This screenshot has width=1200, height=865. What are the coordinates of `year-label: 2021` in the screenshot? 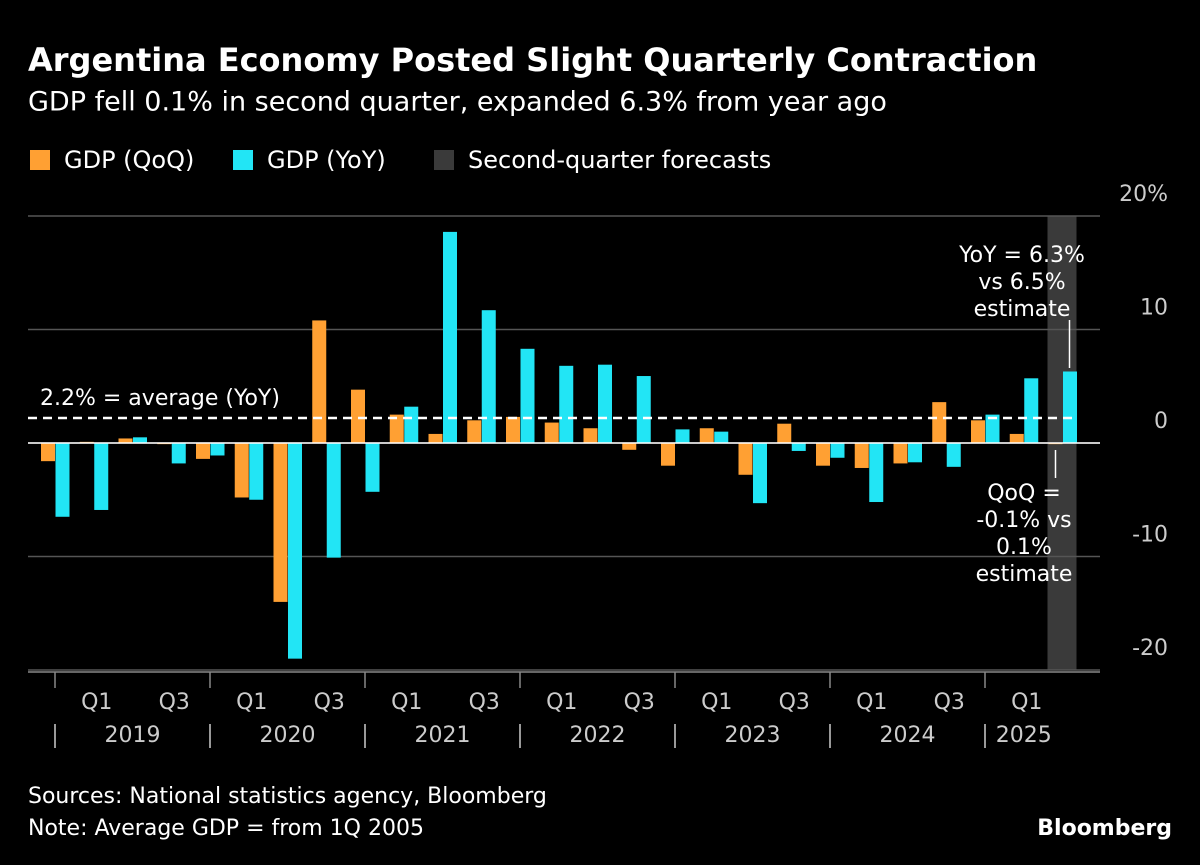 It's located at (443, 735).